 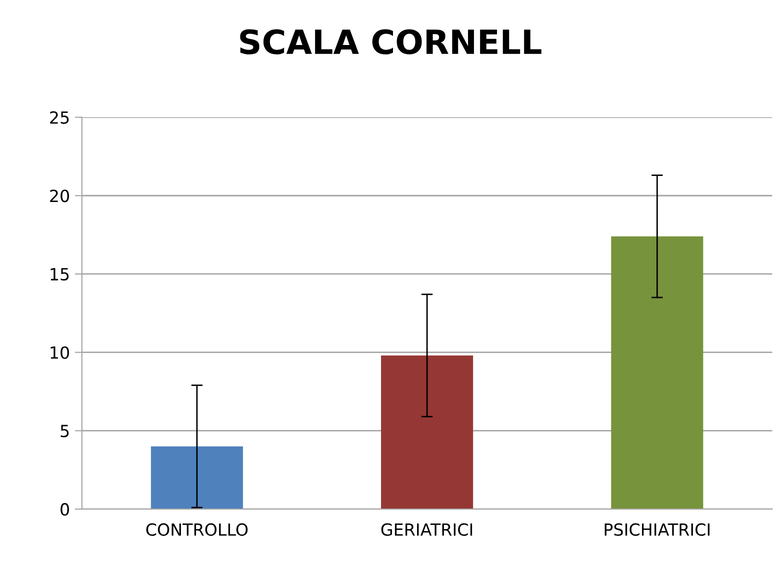 What do you see at coordinates (426, 529) in the screenshot?
I see `x-tick-label: GERIATRICI` at bounding box center [426, 529].